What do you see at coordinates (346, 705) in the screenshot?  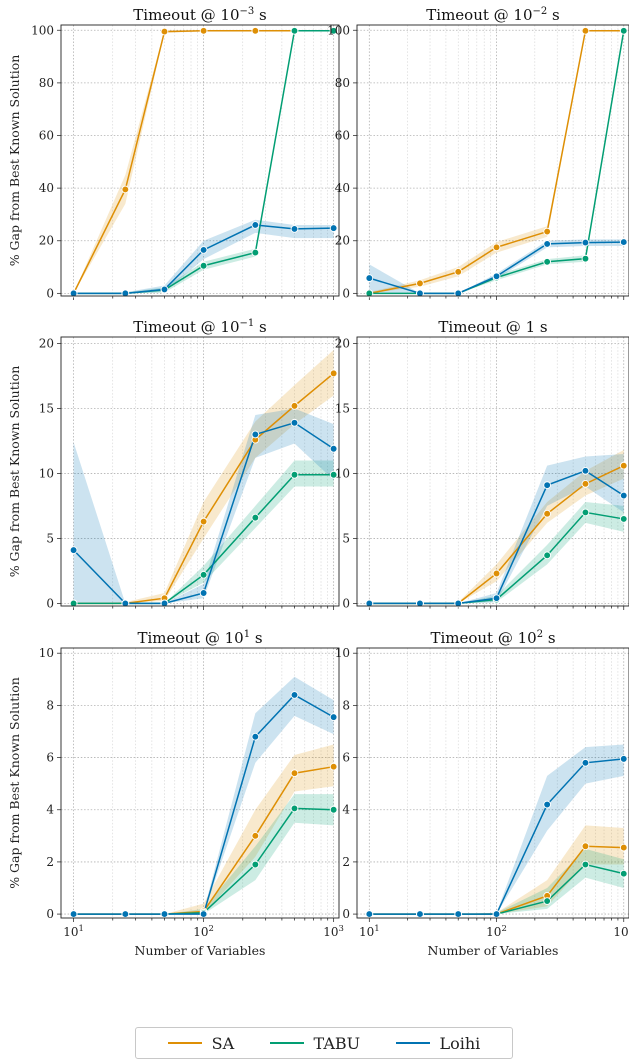 I see `y-tick-label: 8` at bounding box center [346, 705].